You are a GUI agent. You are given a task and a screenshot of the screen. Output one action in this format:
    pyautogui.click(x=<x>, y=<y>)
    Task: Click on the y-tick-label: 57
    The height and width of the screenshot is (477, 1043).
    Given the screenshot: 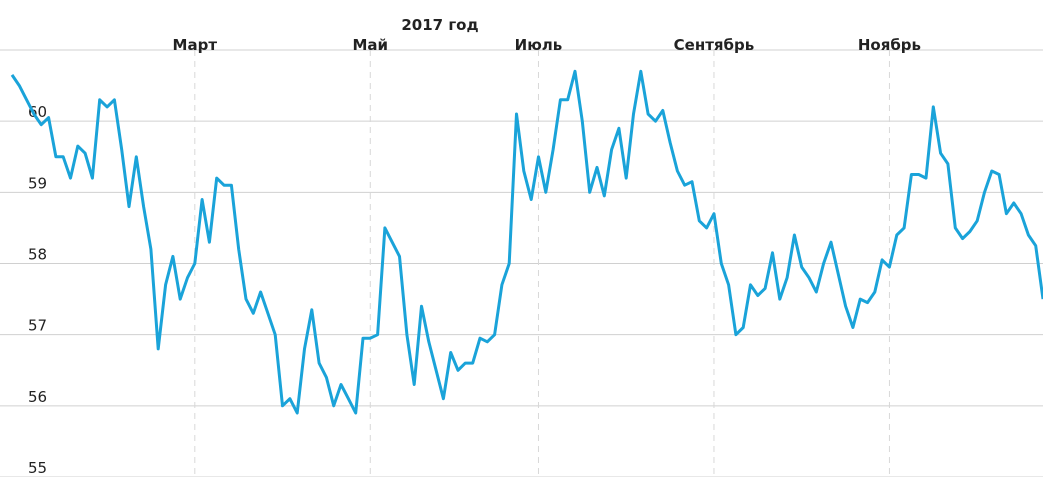 What is the action you would take?
    pyautogui.click(x=37, y=326)
    